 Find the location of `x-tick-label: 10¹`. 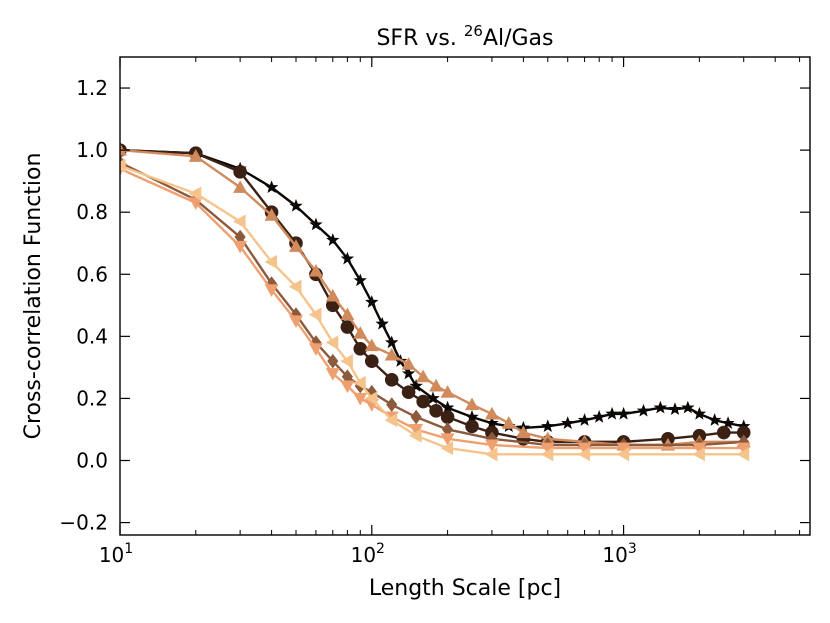

x-tick-label: 10¹ is located at coordinates (116, 554).